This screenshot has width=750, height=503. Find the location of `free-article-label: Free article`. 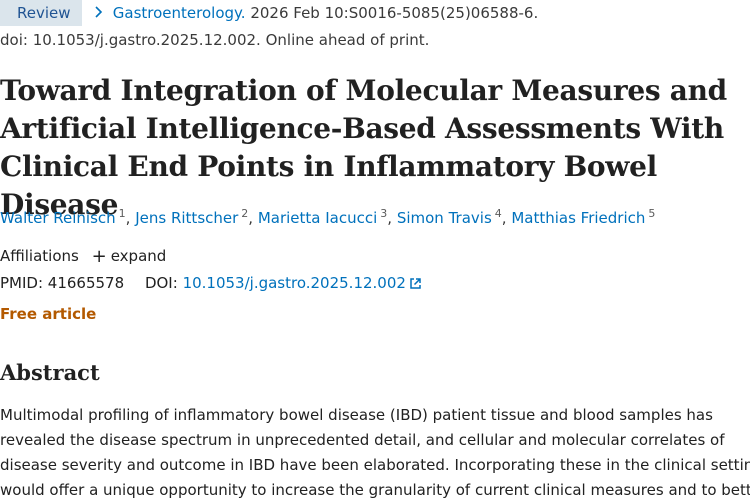

free-article-label: Free article is located at coordinates (48, 314).